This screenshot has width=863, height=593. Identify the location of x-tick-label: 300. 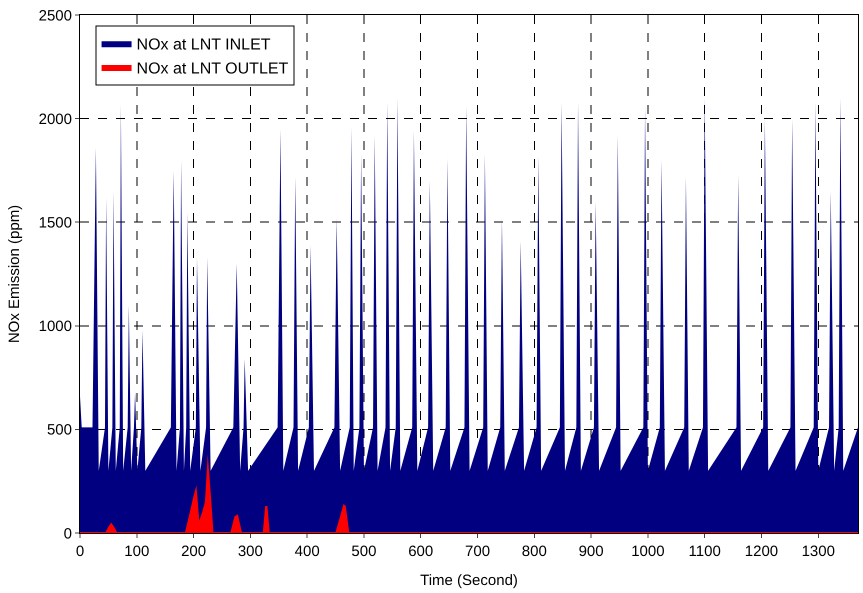
(250, 551).